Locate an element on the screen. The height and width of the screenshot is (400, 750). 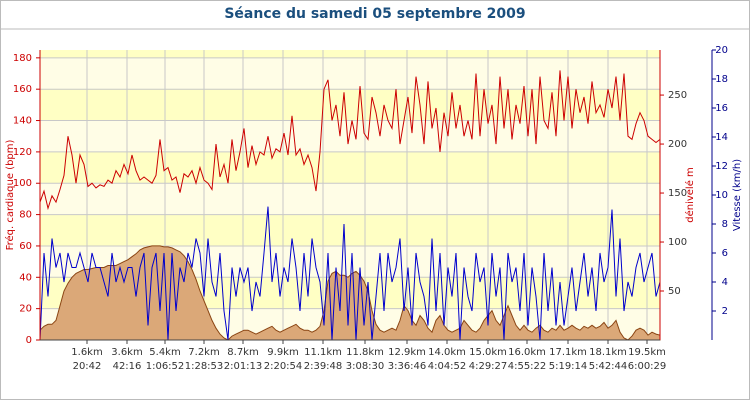
y-tick-label: 120 is located at coordinates (22, 152).